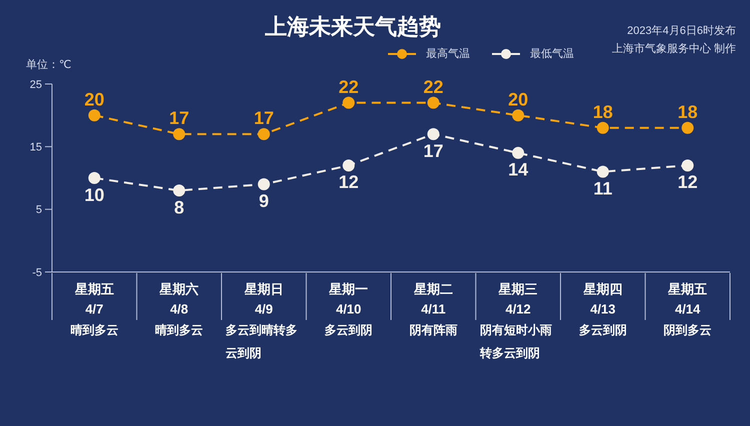  I want to click on x-tick-label: 星期五 4/7 晴到多云, so click(94, 309).